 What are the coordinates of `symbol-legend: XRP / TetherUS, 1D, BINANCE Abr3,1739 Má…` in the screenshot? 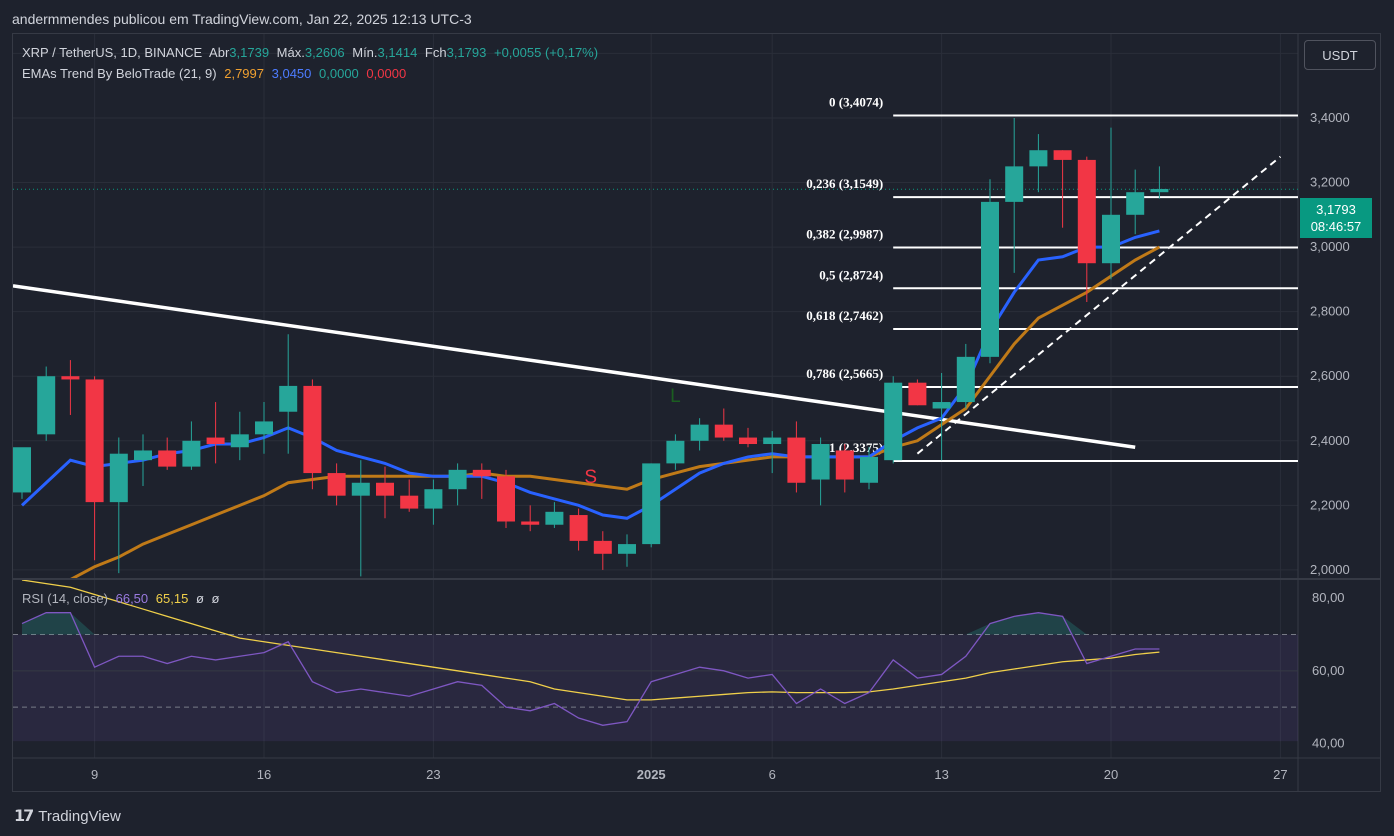 It's located at (312, 52).